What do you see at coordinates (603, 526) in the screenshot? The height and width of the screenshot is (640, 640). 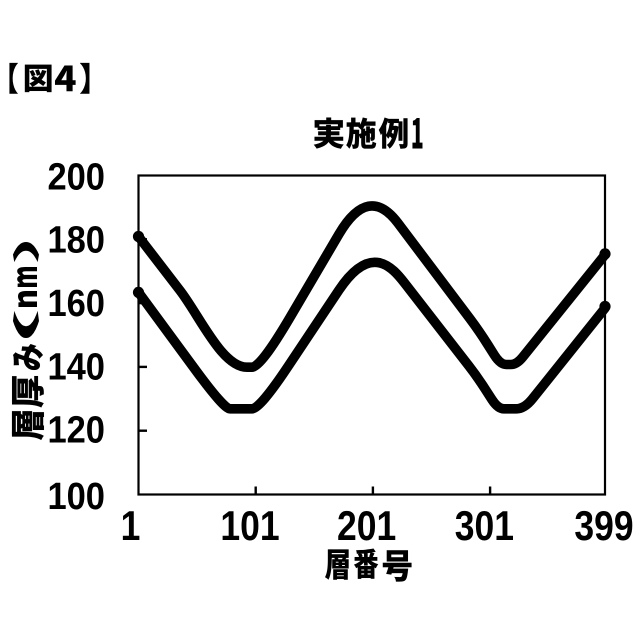 I see `svg-text: 399` at bounding box center [603, 526].